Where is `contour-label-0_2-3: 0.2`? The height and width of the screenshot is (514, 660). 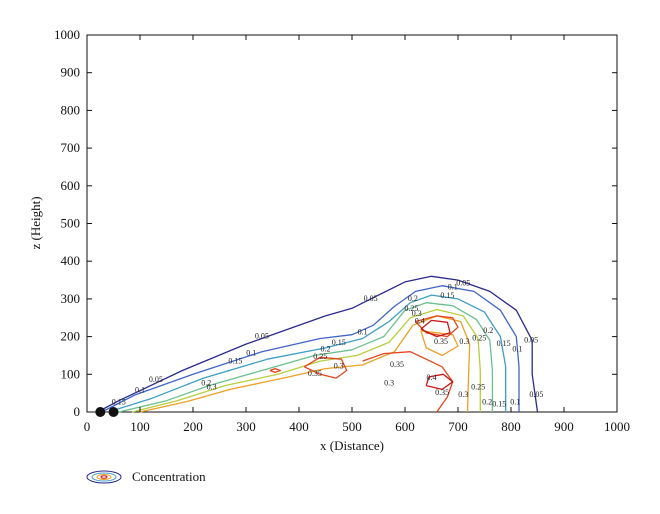
contour-label-0_2-3: 0.2 is located at coordinates (488, 330).